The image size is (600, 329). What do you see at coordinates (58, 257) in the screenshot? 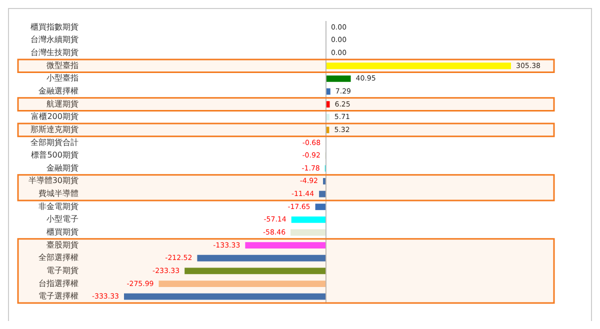
I see `y-tick-label: 全部選擇權` at bounding box center [58, 257].